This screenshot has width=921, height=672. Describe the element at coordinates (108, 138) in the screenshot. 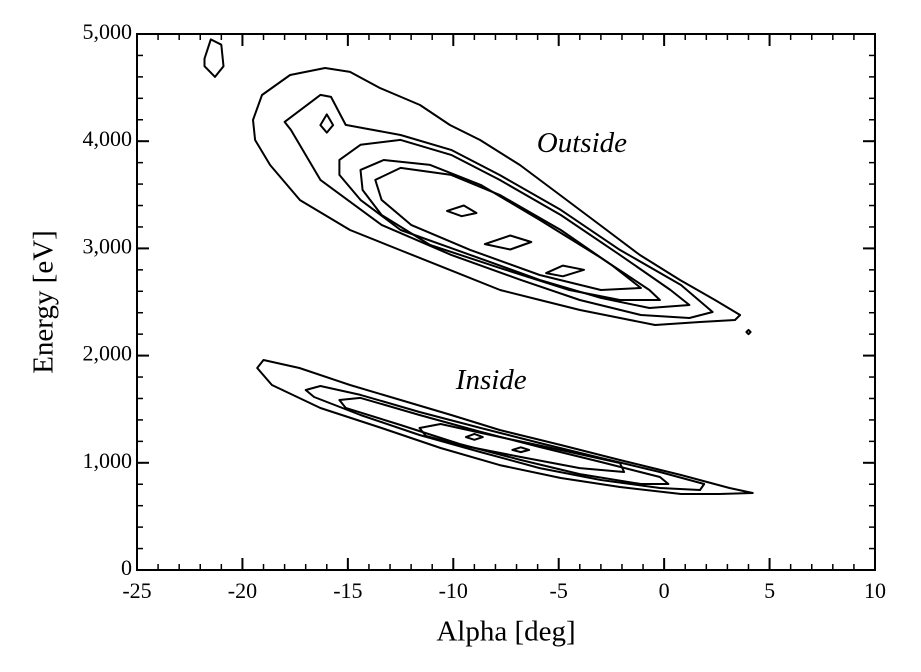

I see `y-tick-label: 4,000` at that location.